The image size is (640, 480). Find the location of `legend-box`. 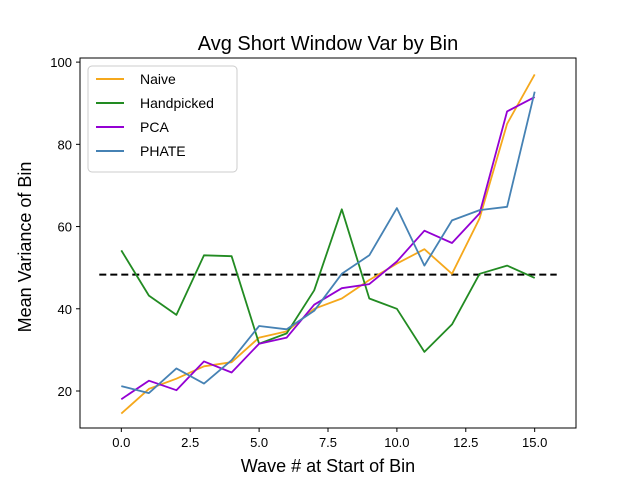

legend-box is located at coordinates (162, 119).